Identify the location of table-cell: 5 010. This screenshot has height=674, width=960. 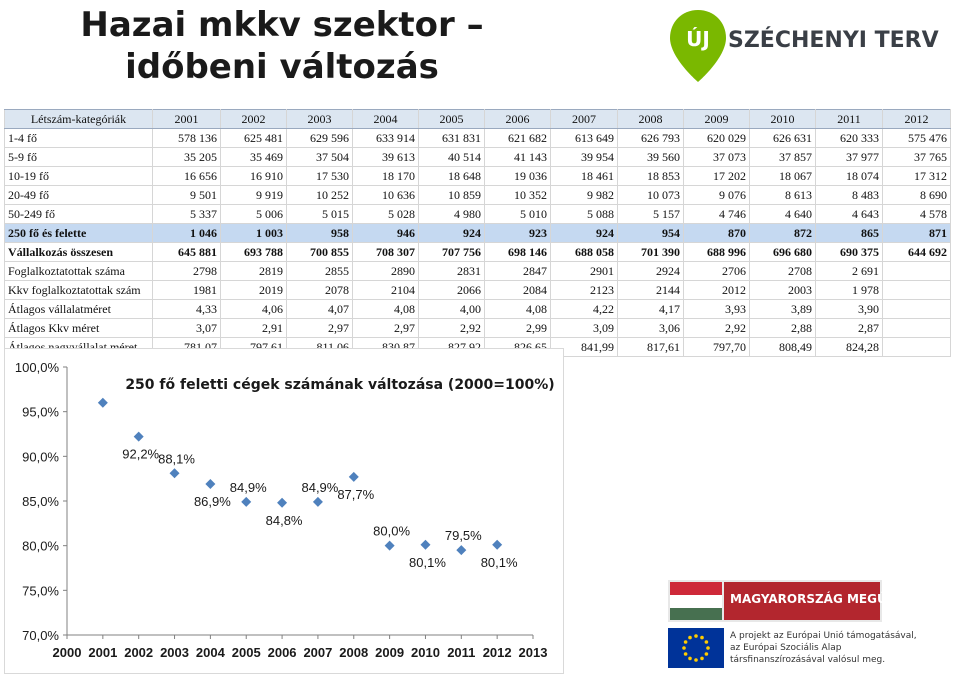
(517, 214).